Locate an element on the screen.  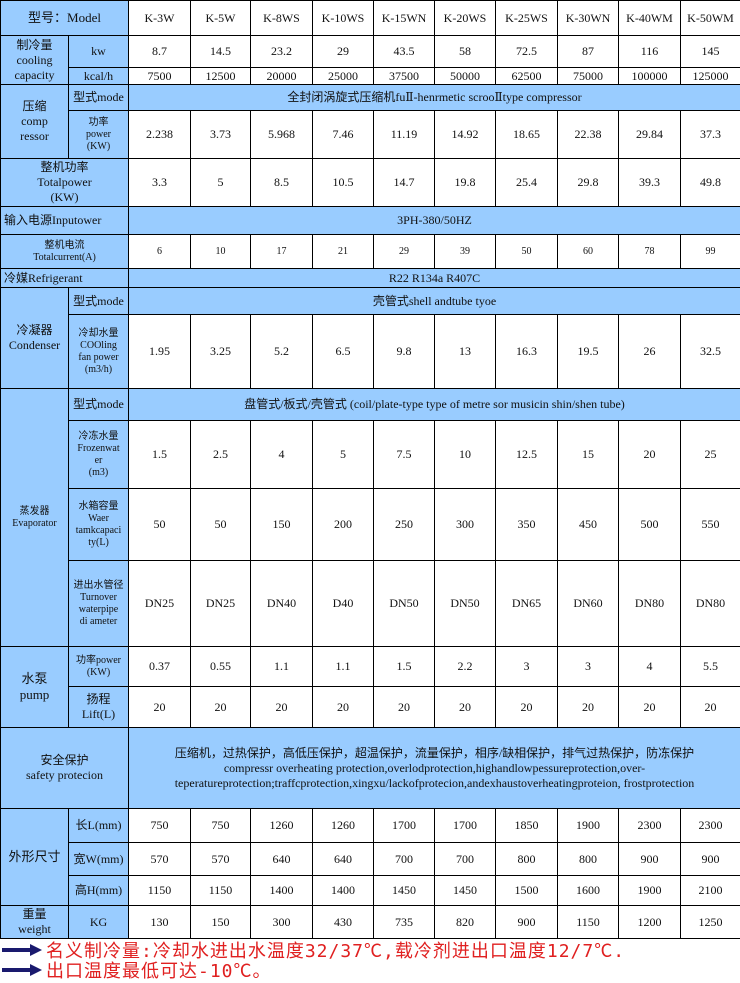
pipe-diameter-value: DN60 is located at coordinates (588, 604).